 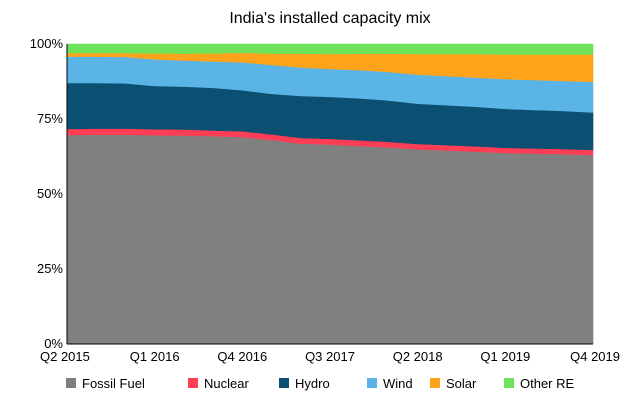 I want to click on legend-label: Nuclear, so click(x=226, y=383).